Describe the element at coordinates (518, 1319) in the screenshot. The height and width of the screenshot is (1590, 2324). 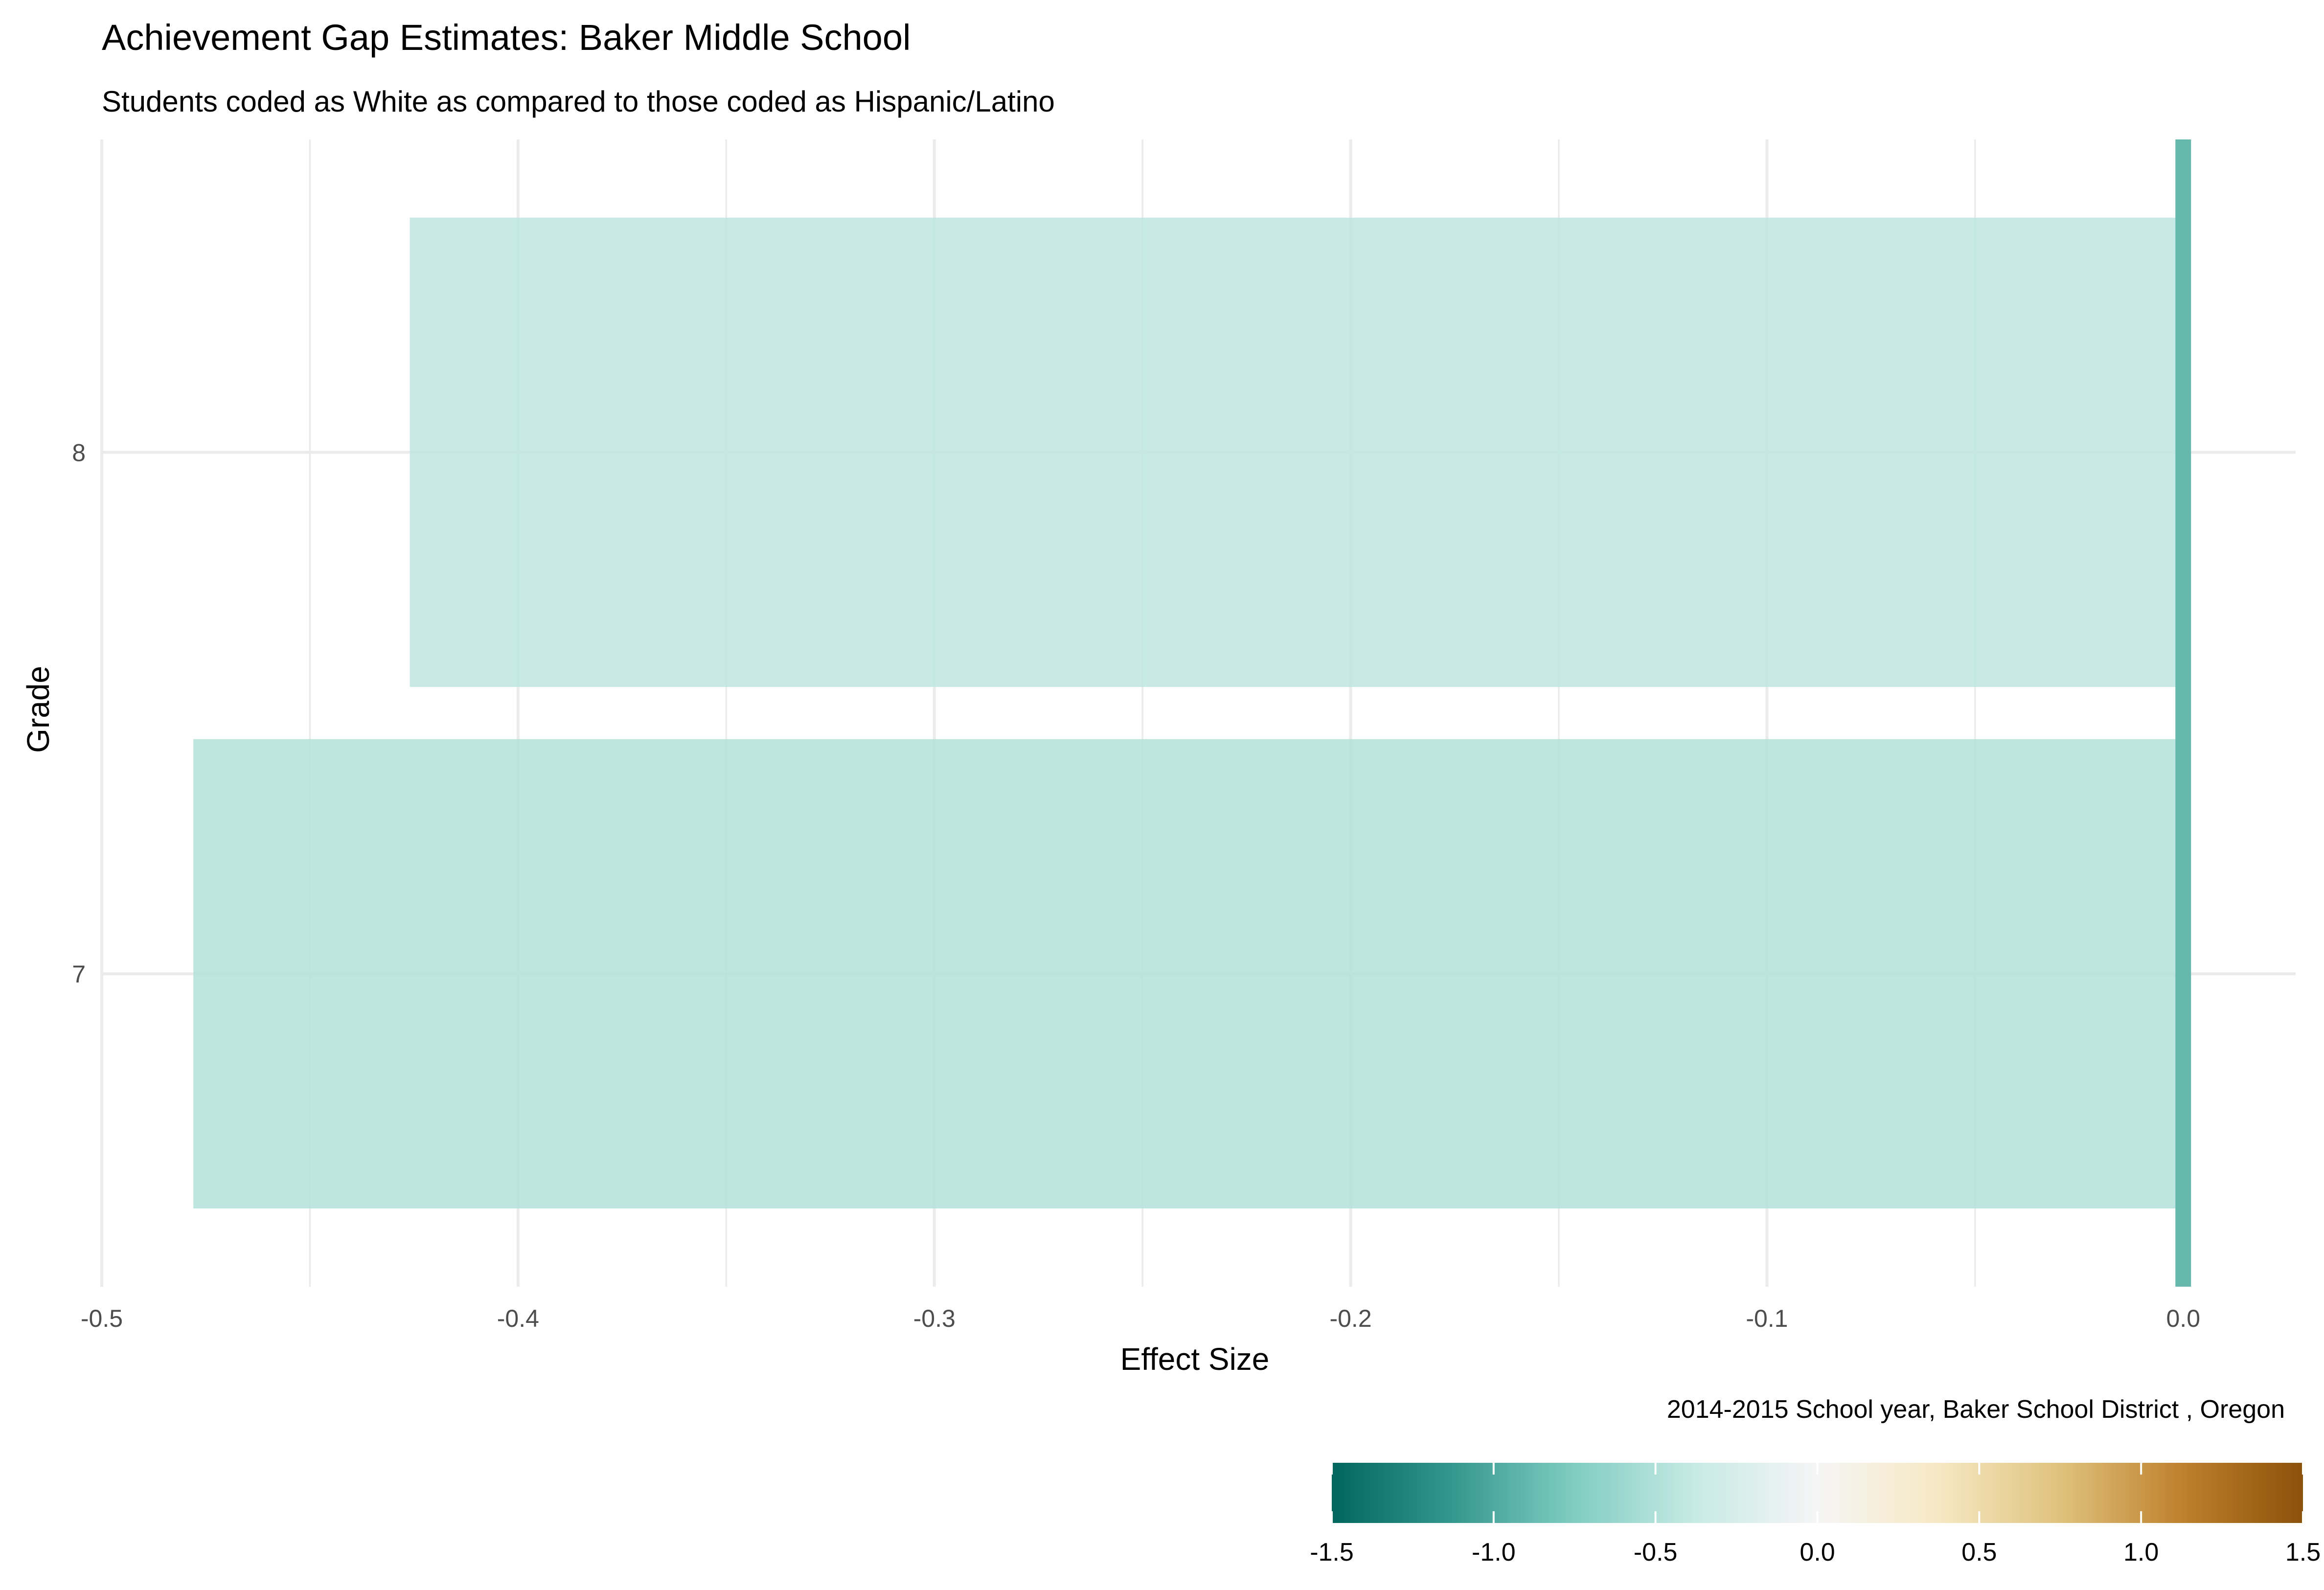
I see `x-tick-label: -0.4` at that location.